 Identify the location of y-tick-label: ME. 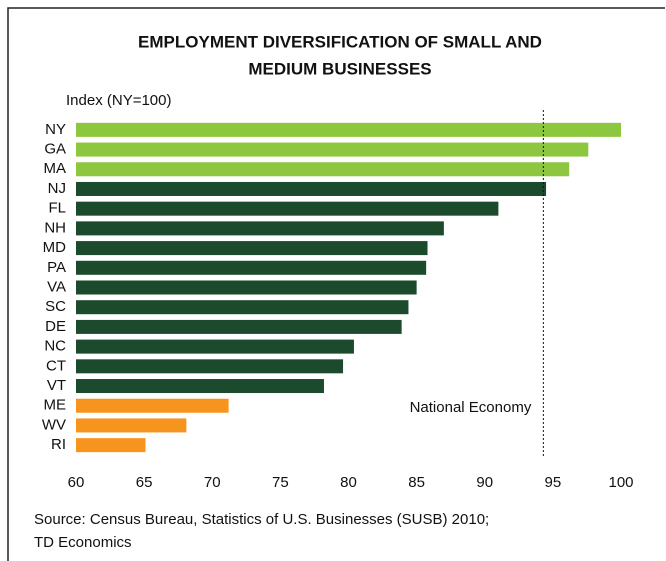
(55, 405).